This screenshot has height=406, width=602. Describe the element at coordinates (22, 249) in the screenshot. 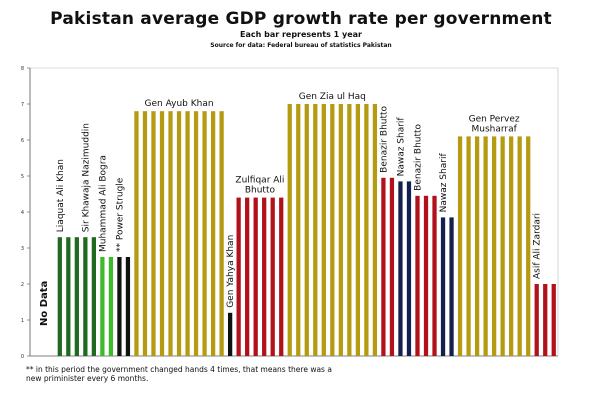

I see `y-tick-label: 3` at that location.